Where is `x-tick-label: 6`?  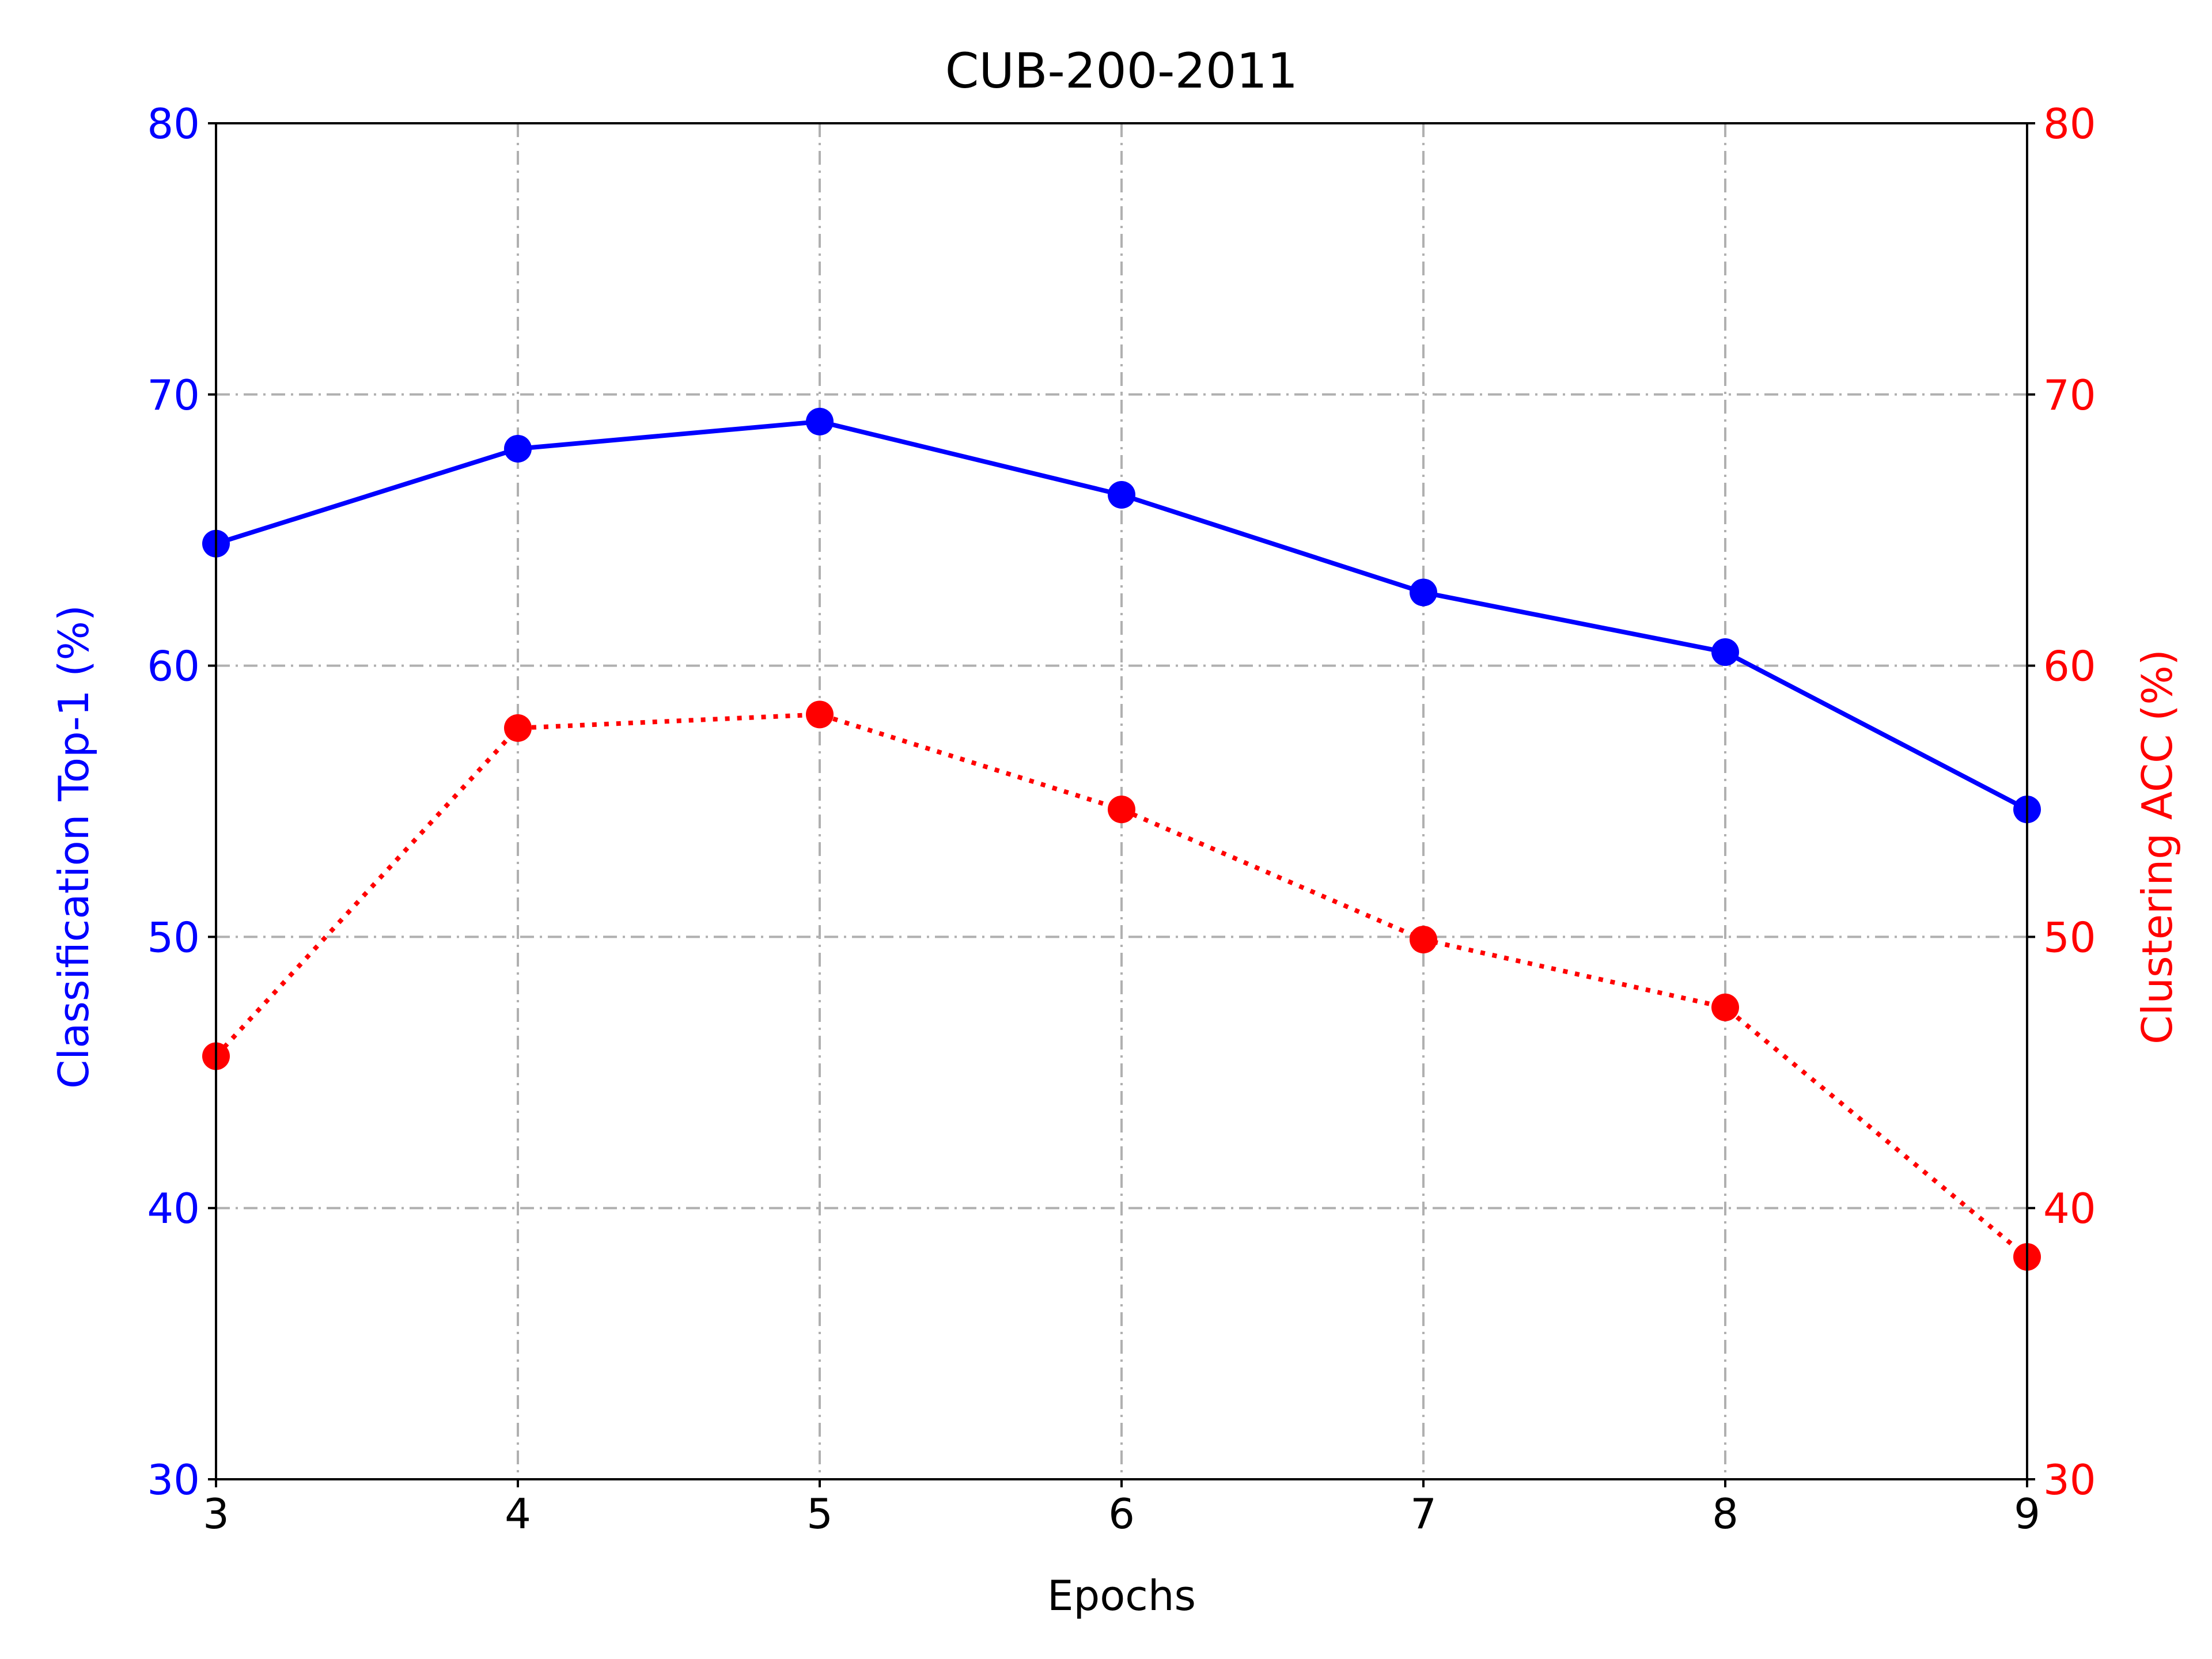
x-tick-label: 6 is located at coordinates (1121, 1514).